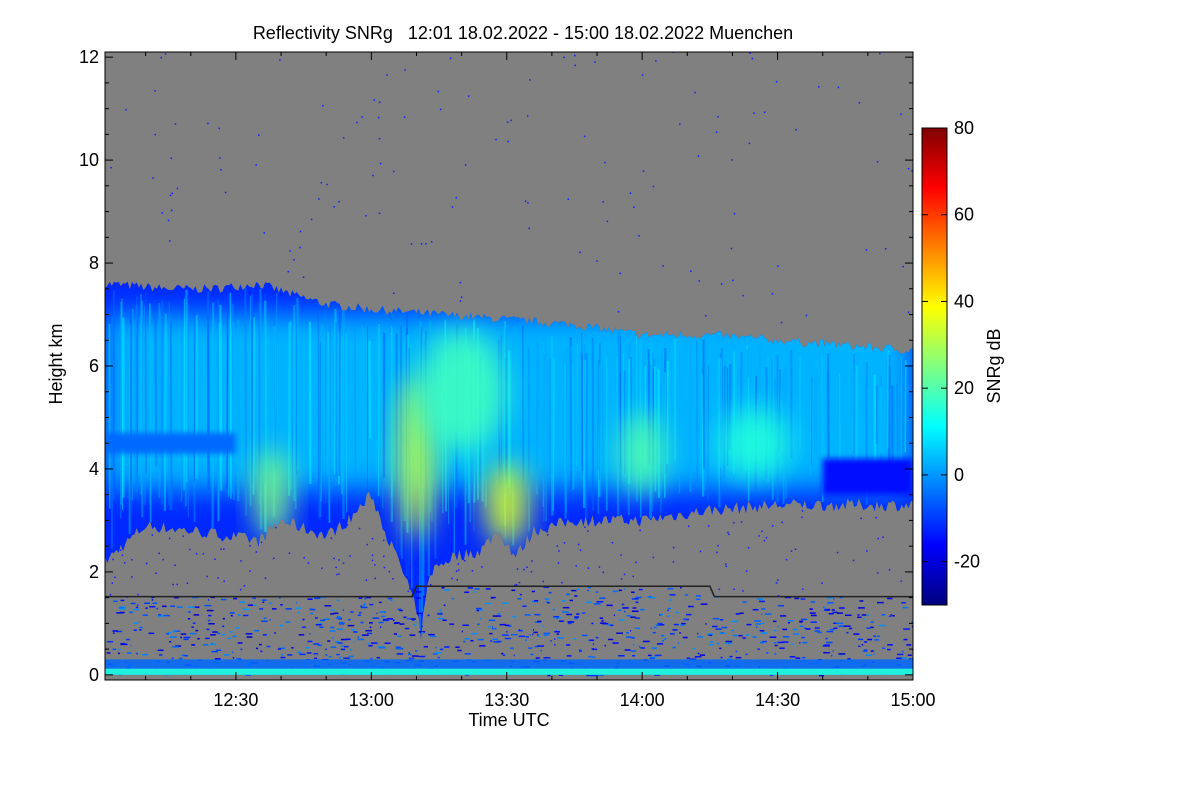  What do you see at coordinates (371, 700) in the screenshot?
I see `x-tick-label: 13:00` at bounding box center [371, 700].